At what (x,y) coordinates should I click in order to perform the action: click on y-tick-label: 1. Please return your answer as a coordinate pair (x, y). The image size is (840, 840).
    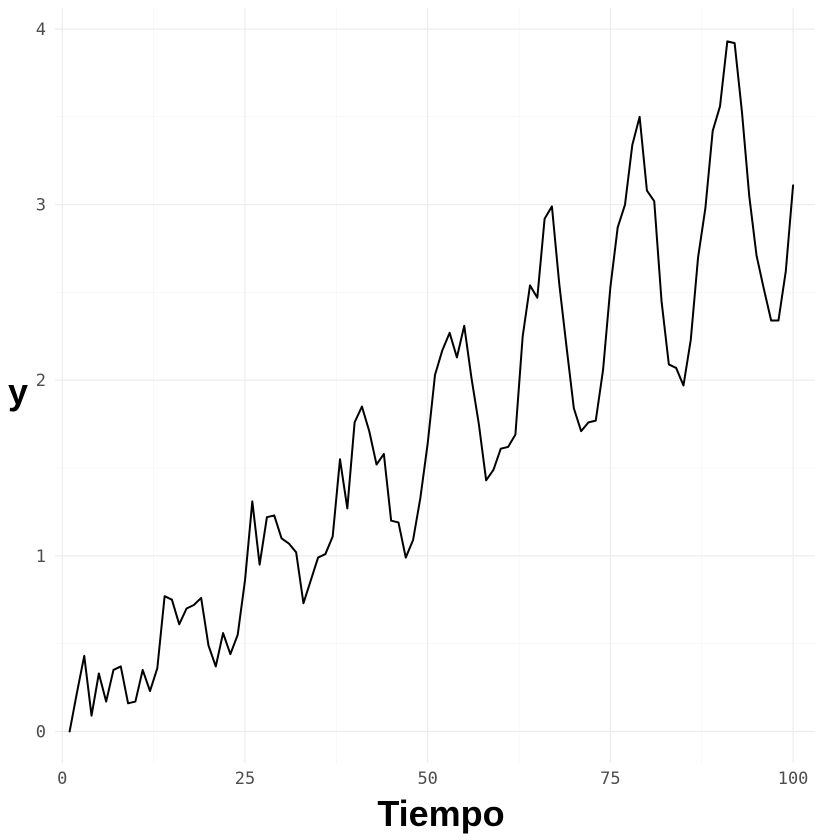
    Looking at the image, I should click on (41, 557).